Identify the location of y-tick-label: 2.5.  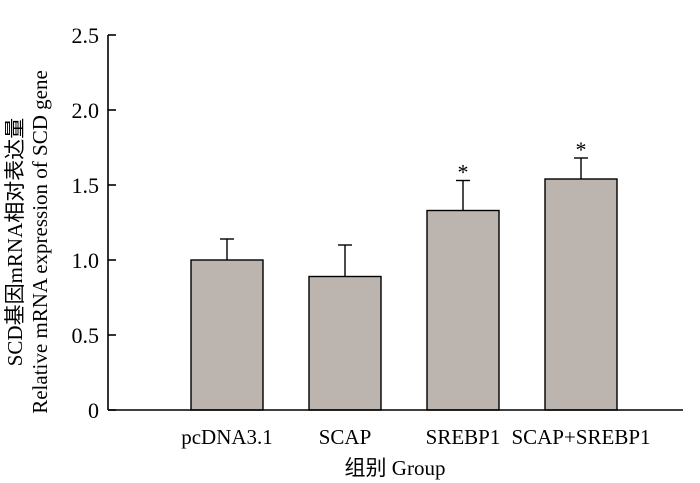
(86, 35).